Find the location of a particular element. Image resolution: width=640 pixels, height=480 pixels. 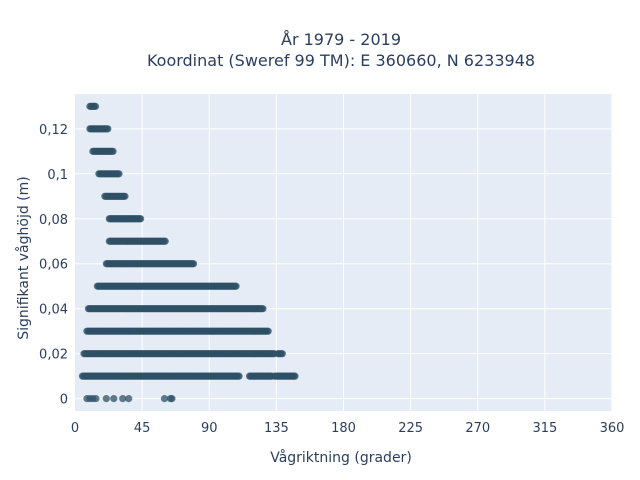

x-tick-label: 180 is located at coordinates (343, 428).